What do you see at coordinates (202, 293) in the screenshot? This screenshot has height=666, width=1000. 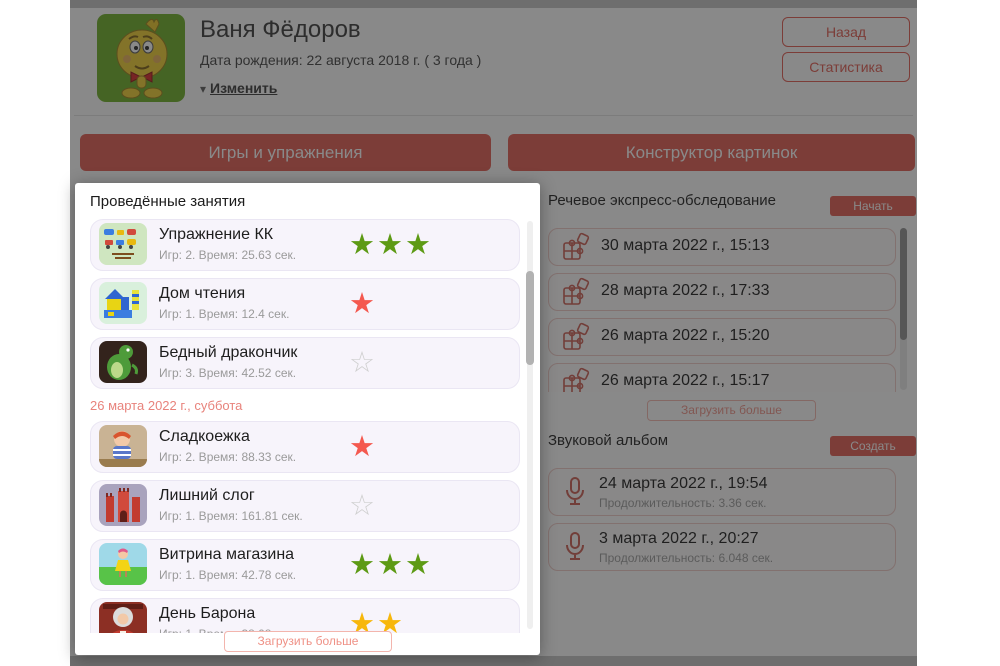 I see `session-title: Дом чтения` at bounding box center [202, 293].